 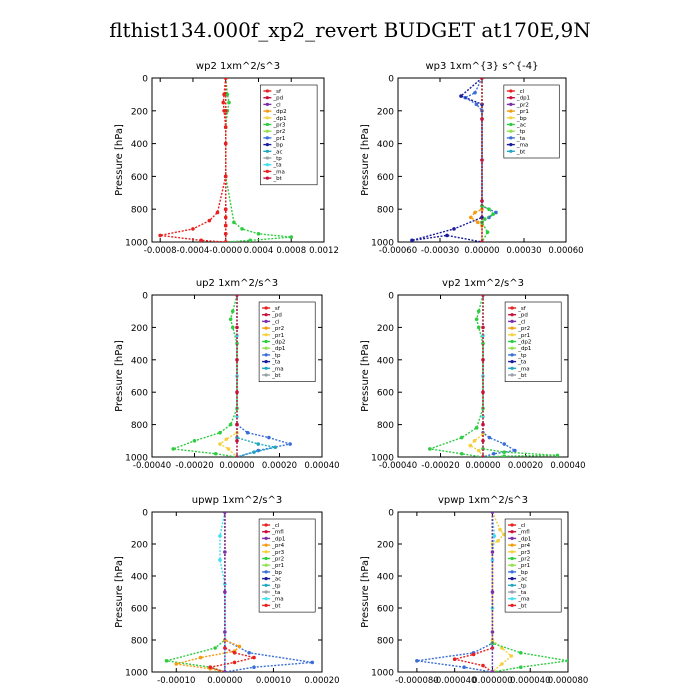 I want to click on legend-label: _bt, so click(x=276, y=606).